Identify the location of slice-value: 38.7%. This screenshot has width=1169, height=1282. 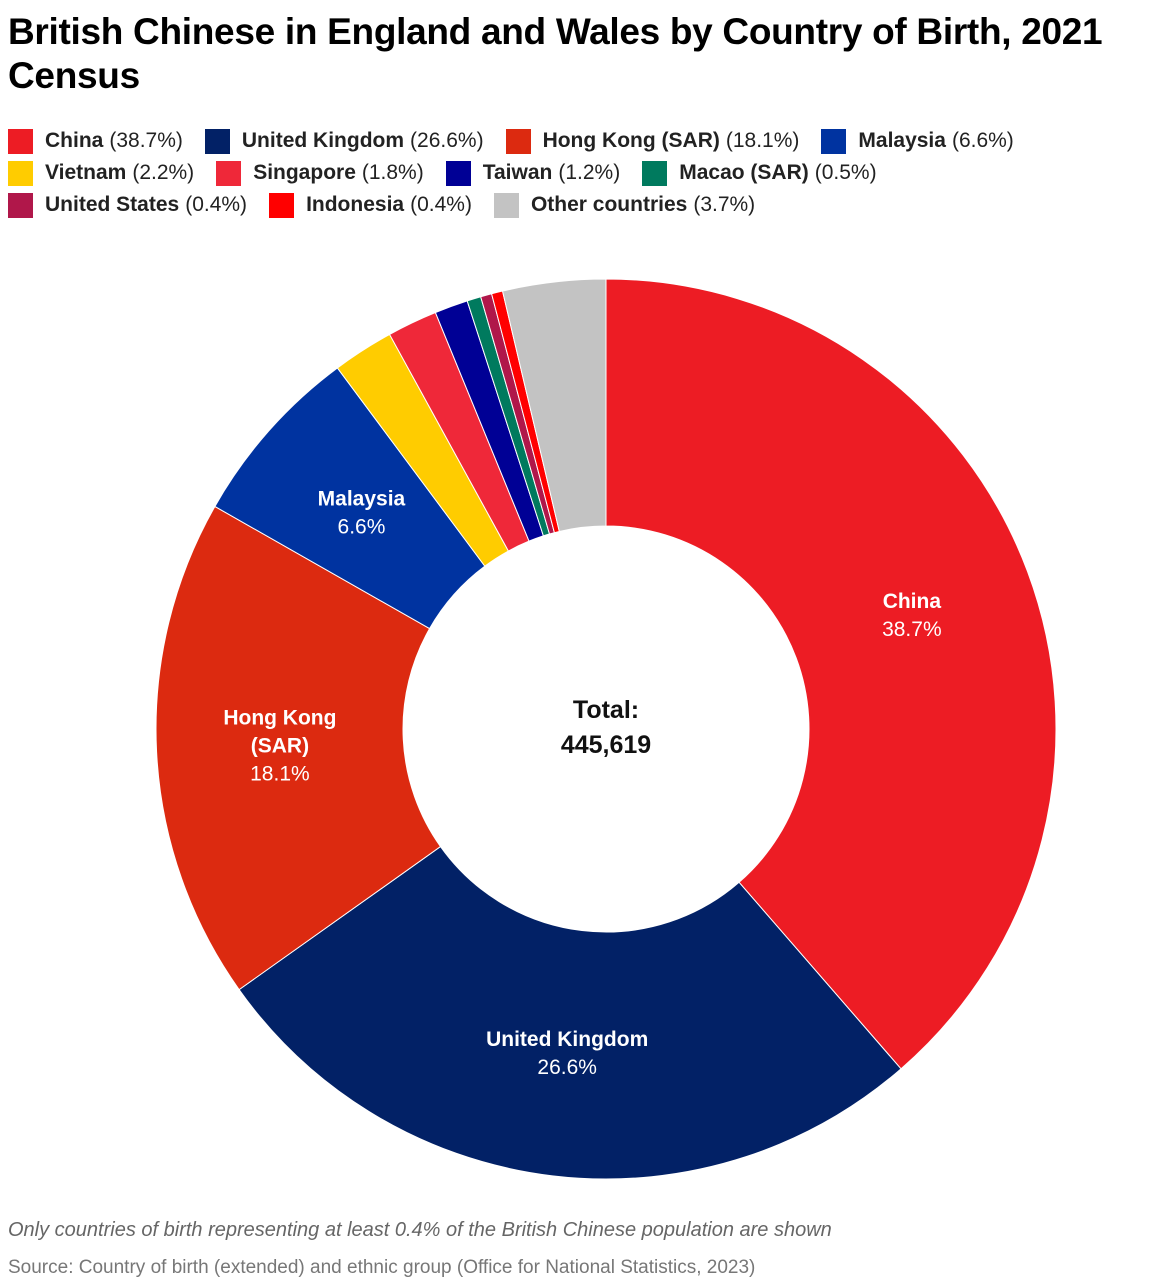
(912, 629).